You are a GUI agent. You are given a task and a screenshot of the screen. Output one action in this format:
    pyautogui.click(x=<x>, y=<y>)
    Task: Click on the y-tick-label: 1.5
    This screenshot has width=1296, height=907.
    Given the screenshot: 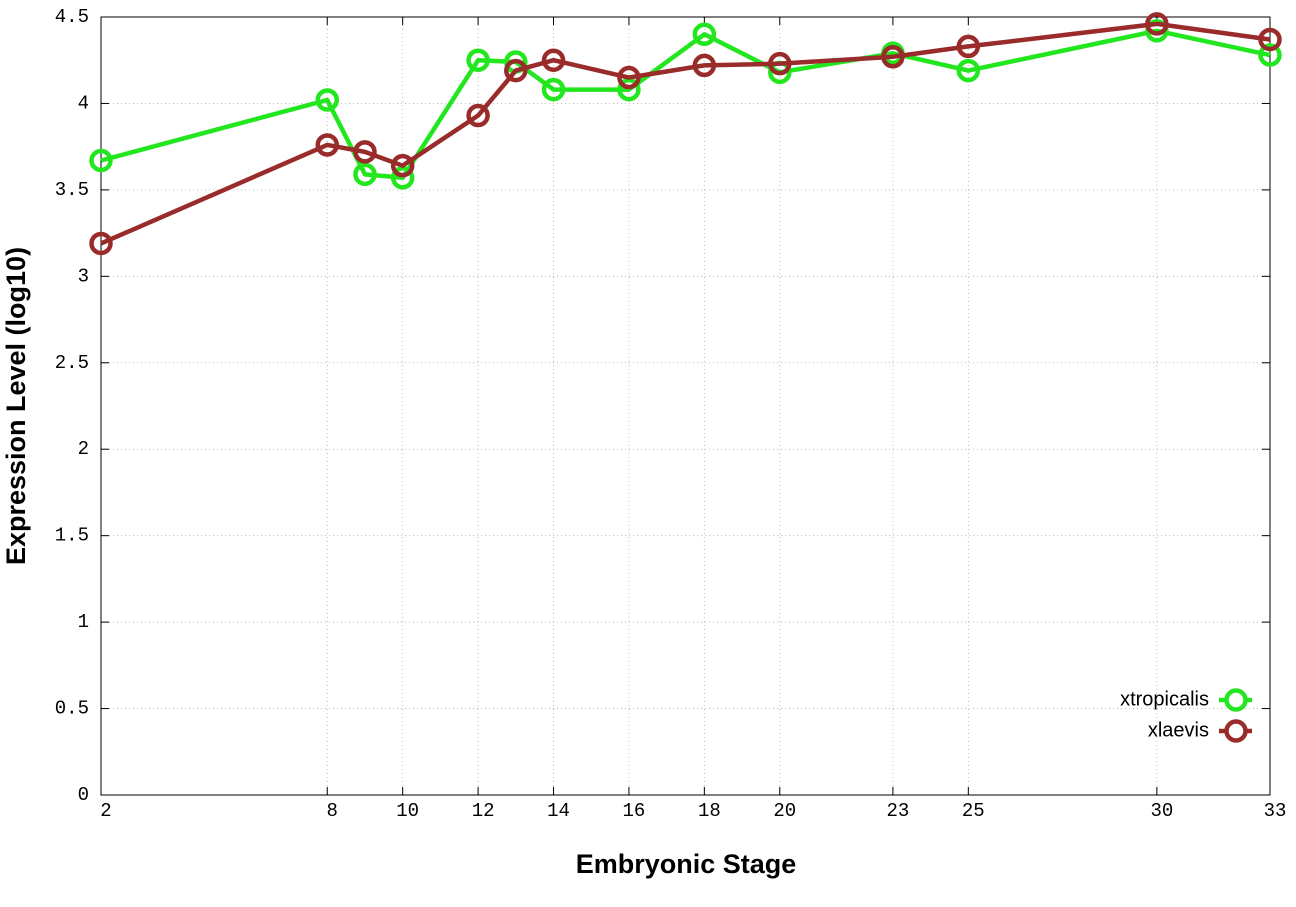 What is the action you would take?
    pyautogui.click(x=72, y=536)
    